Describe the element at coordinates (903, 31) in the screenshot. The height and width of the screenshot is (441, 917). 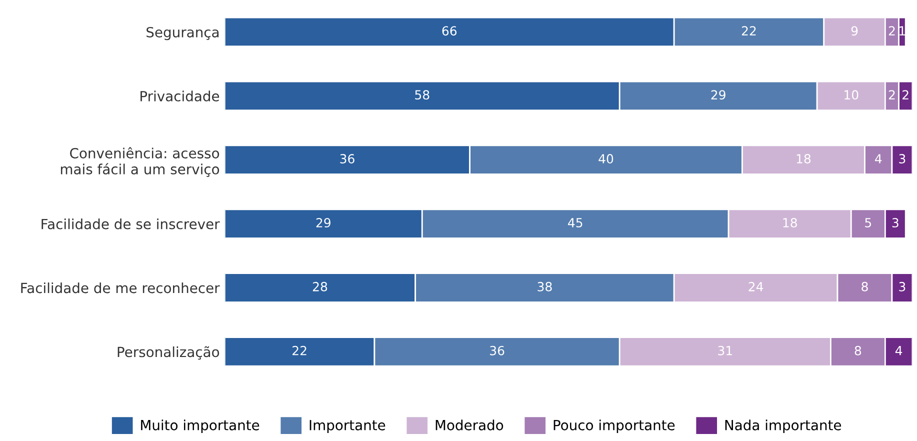
I see `data-label: 1` at that location.